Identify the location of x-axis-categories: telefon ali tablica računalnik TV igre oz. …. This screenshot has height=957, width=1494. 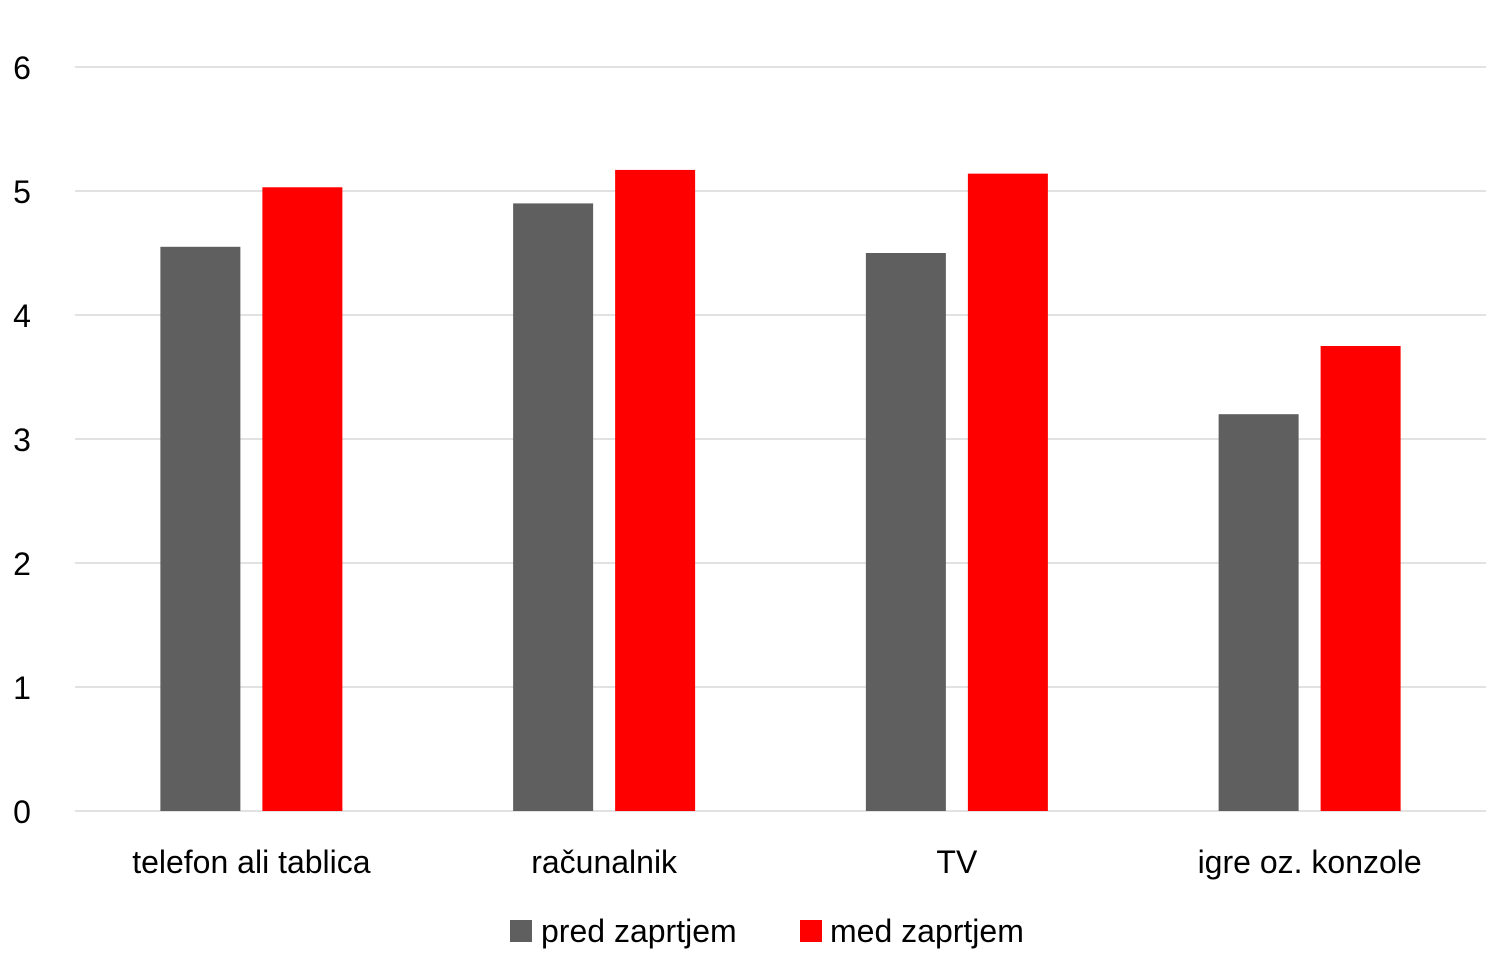
(777, 862).